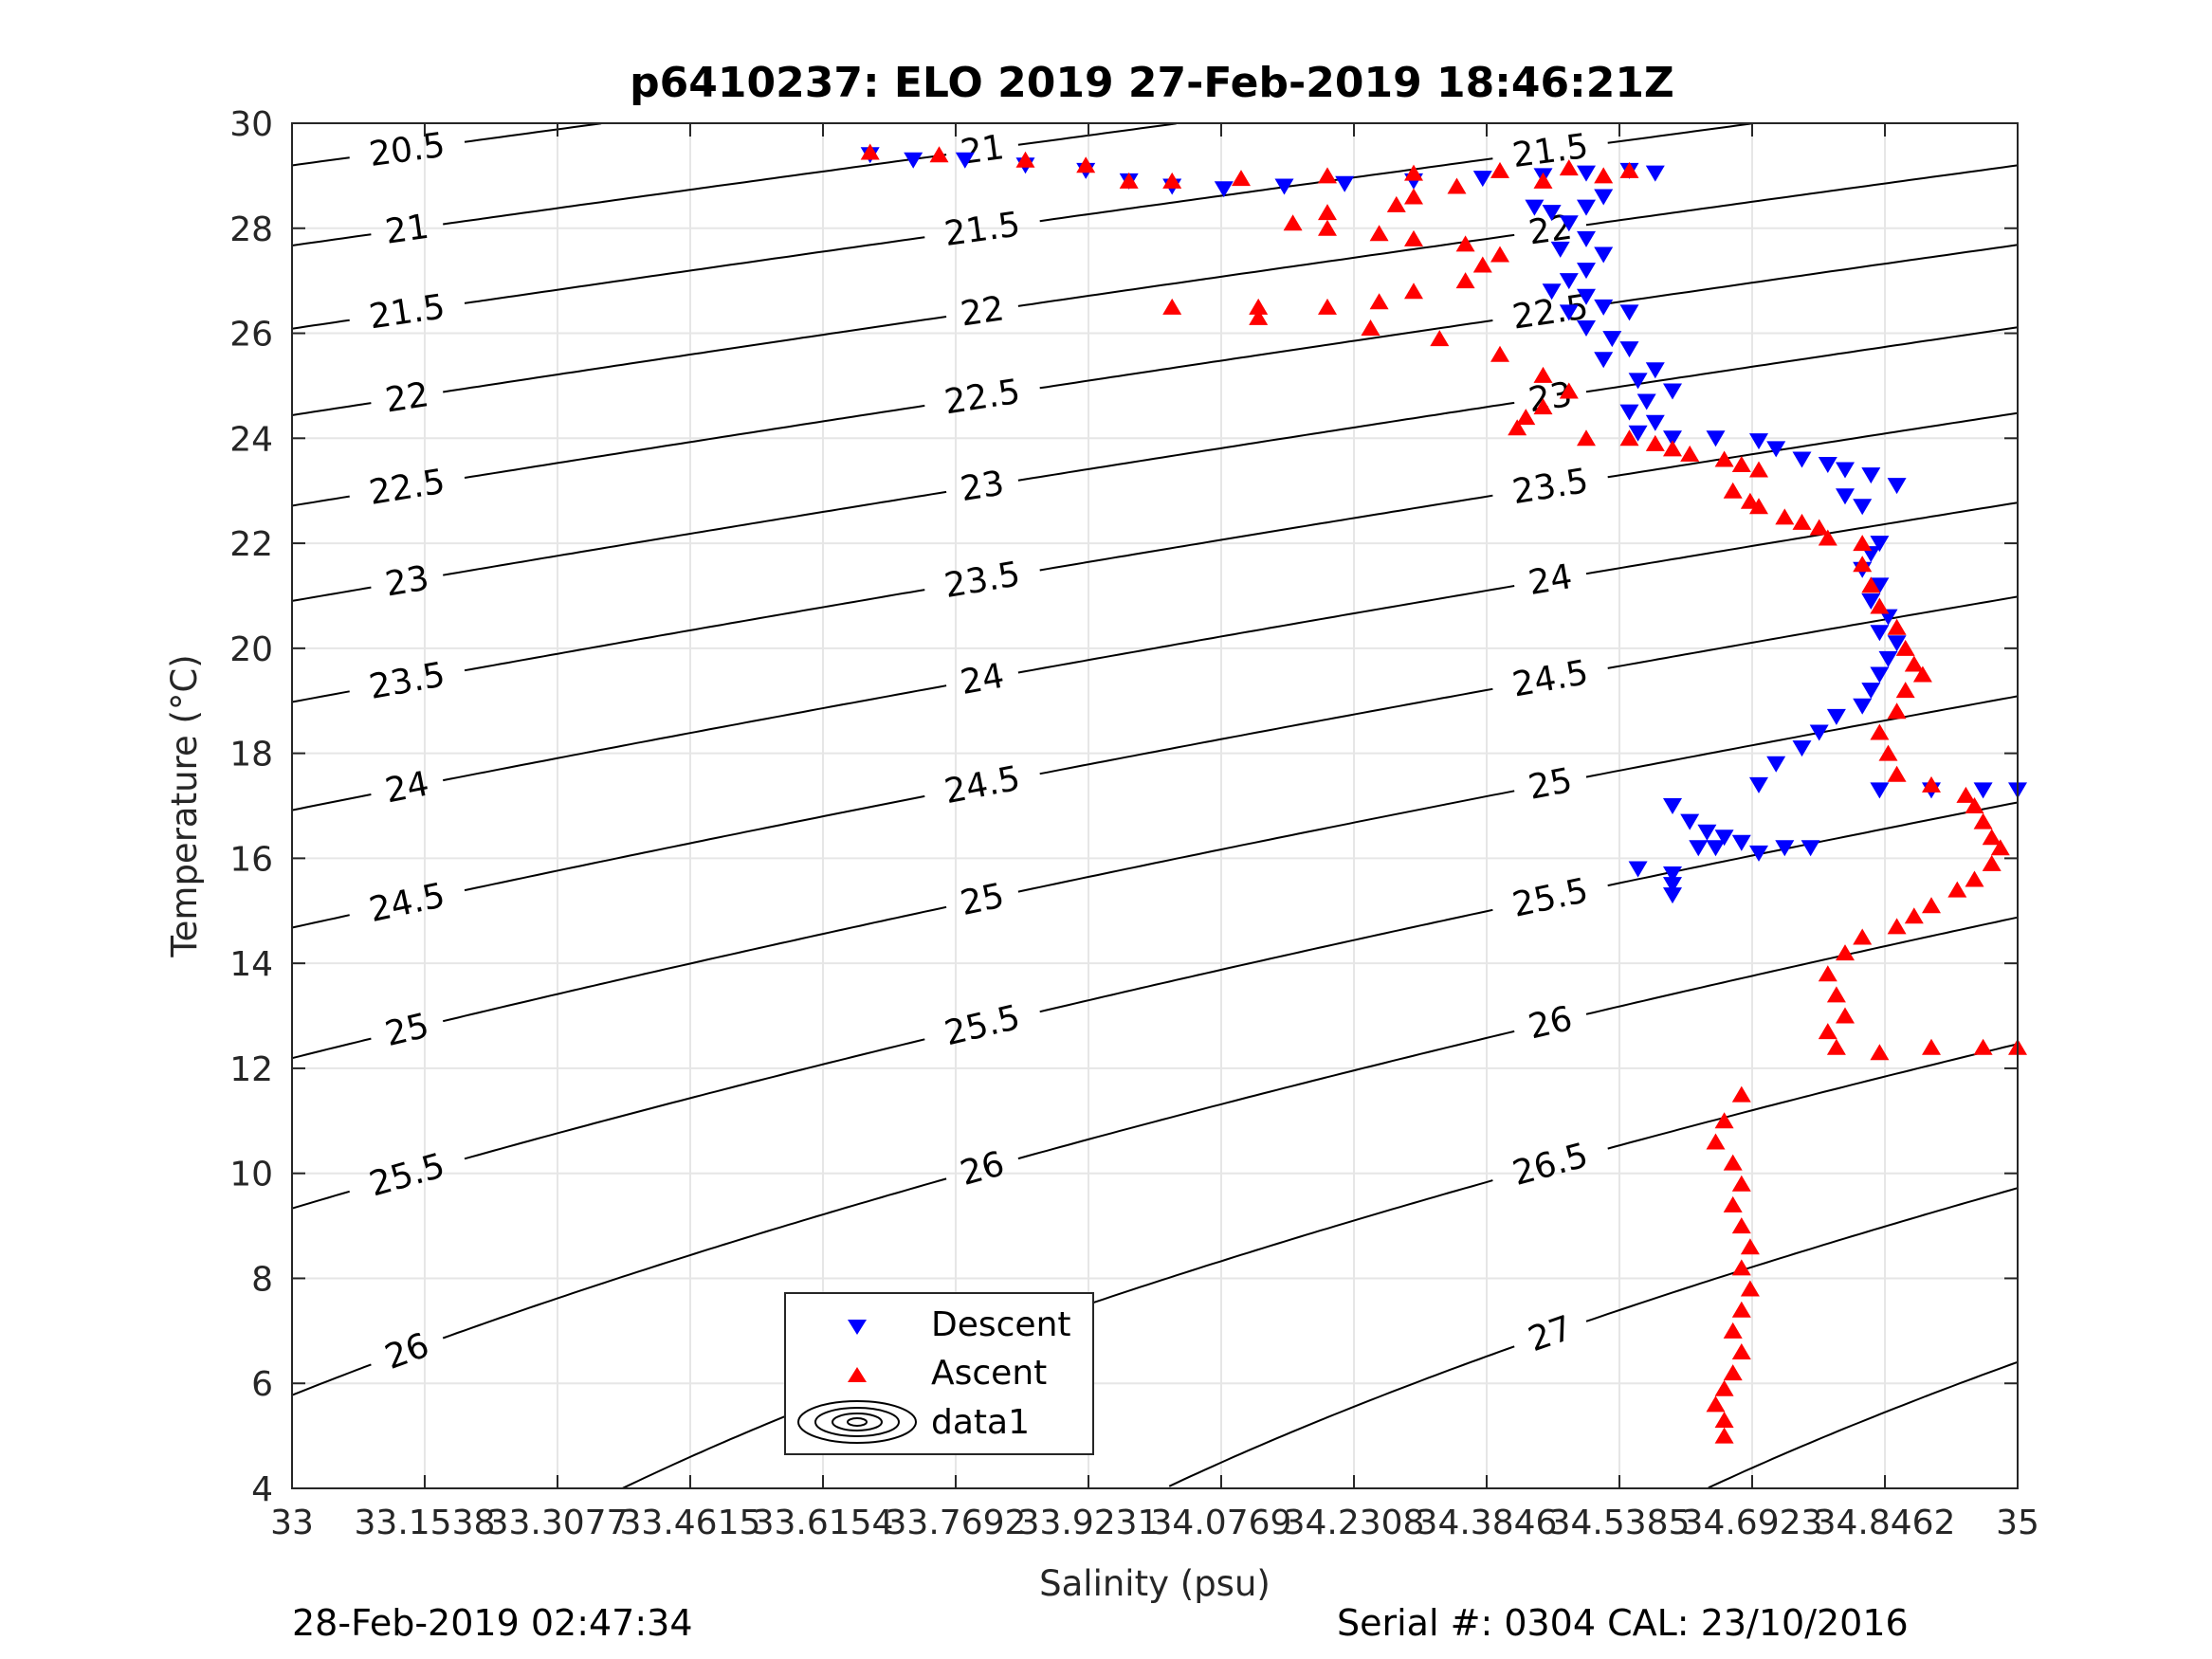 The width and height of the screenshot is (2212, 1659). Describe the element at coordinates (1620, 1523) in the screenshot. I see `x-tick-label: 34.5385` at that location.